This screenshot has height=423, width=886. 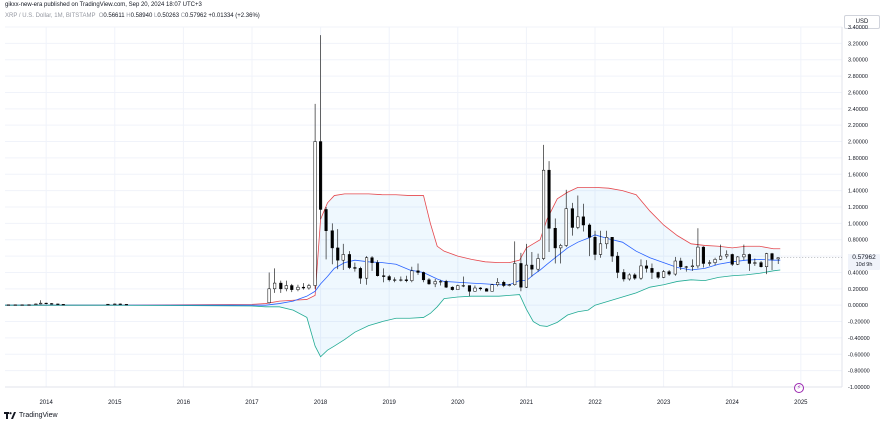 I want to click on y-tick-label: 1.60000, so click(x=858, y=175).